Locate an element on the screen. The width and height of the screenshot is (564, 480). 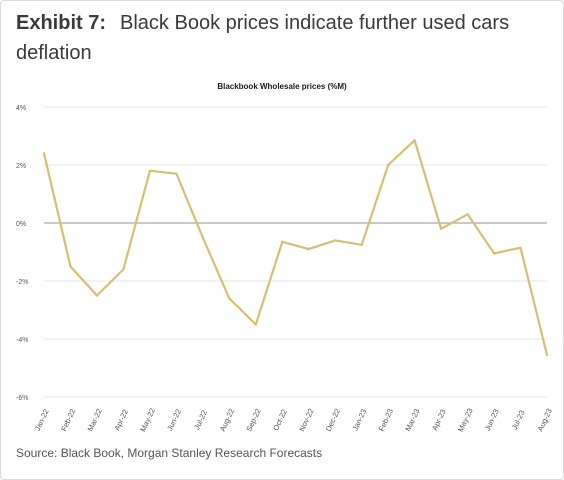
x-tick-label: Mar-22 is located at coordinates (95, 419).